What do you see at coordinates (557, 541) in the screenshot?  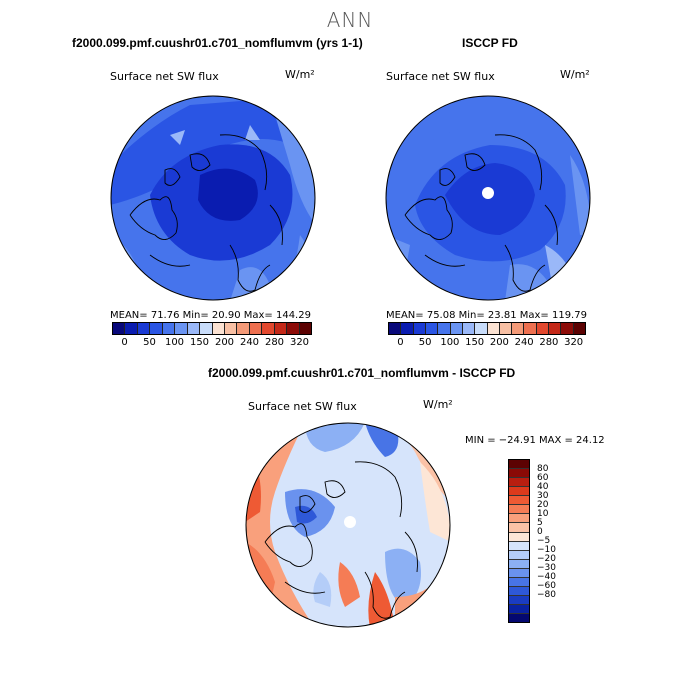 I see `diff-colorbar-ticks: 80 60 40 30 20 10 5 0 −5 −10 −20 −30 −40 −60 −80` at bounding box center [557, 541].